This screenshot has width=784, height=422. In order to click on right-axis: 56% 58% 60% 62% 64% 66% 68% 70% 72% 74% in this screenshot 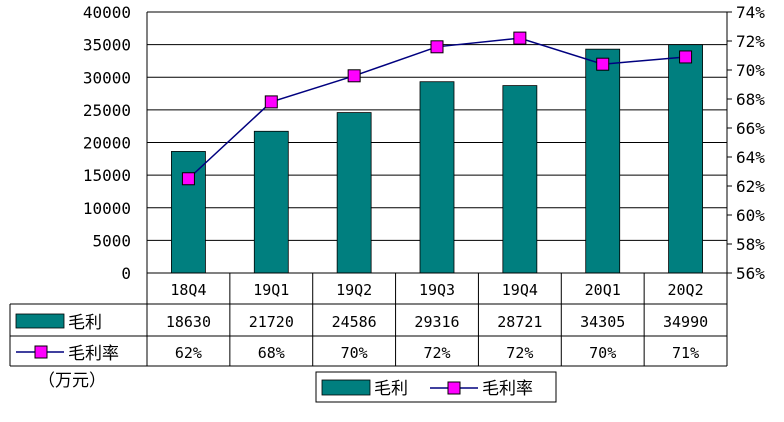, I will do `click(746, 143)`.